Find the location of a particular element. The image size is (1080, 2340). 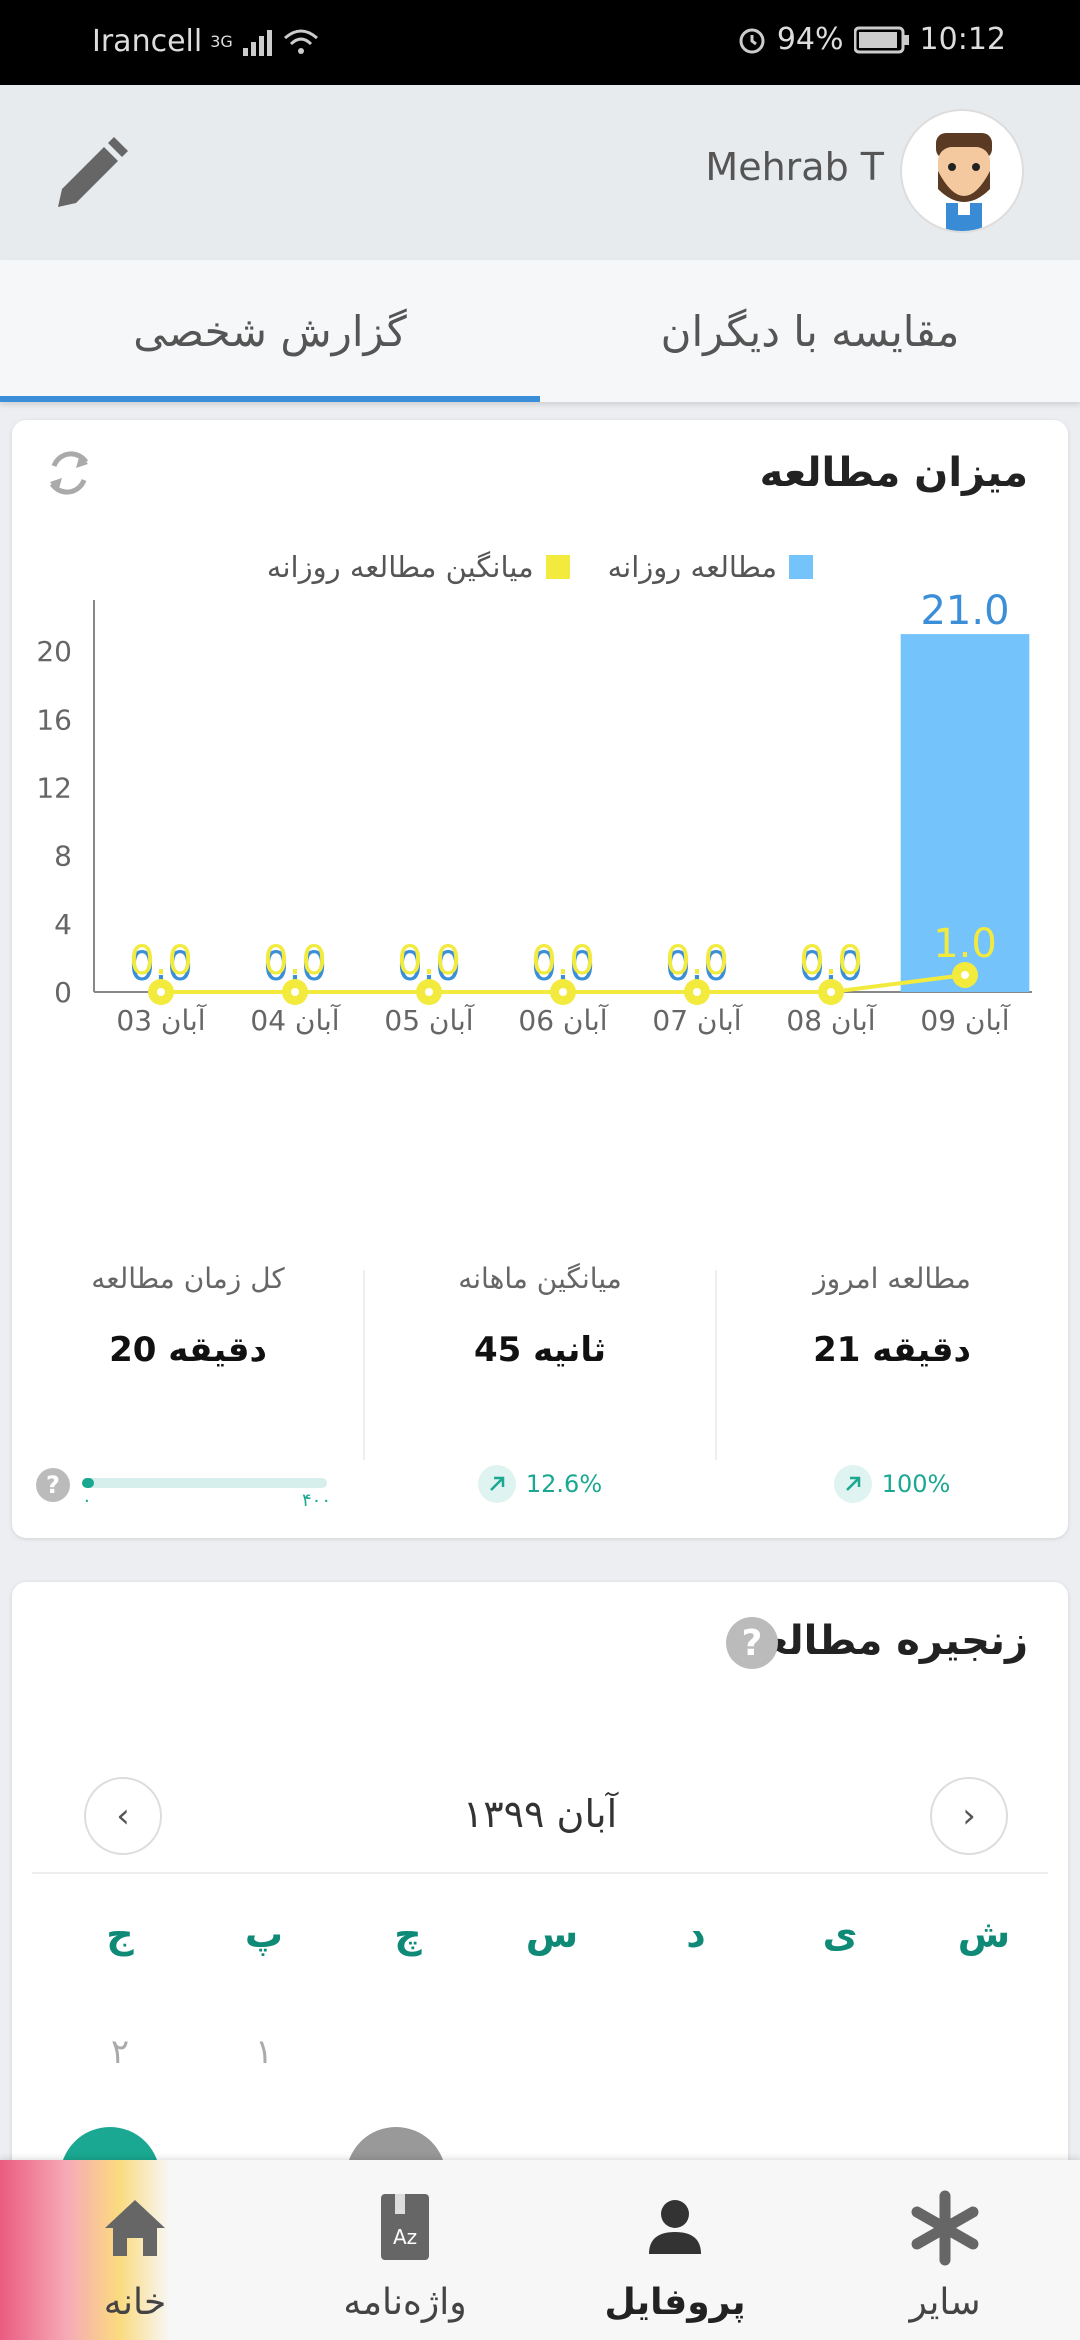

nav-dictionary: Az واژه‌نامه is located at coordinates (405, 2250).